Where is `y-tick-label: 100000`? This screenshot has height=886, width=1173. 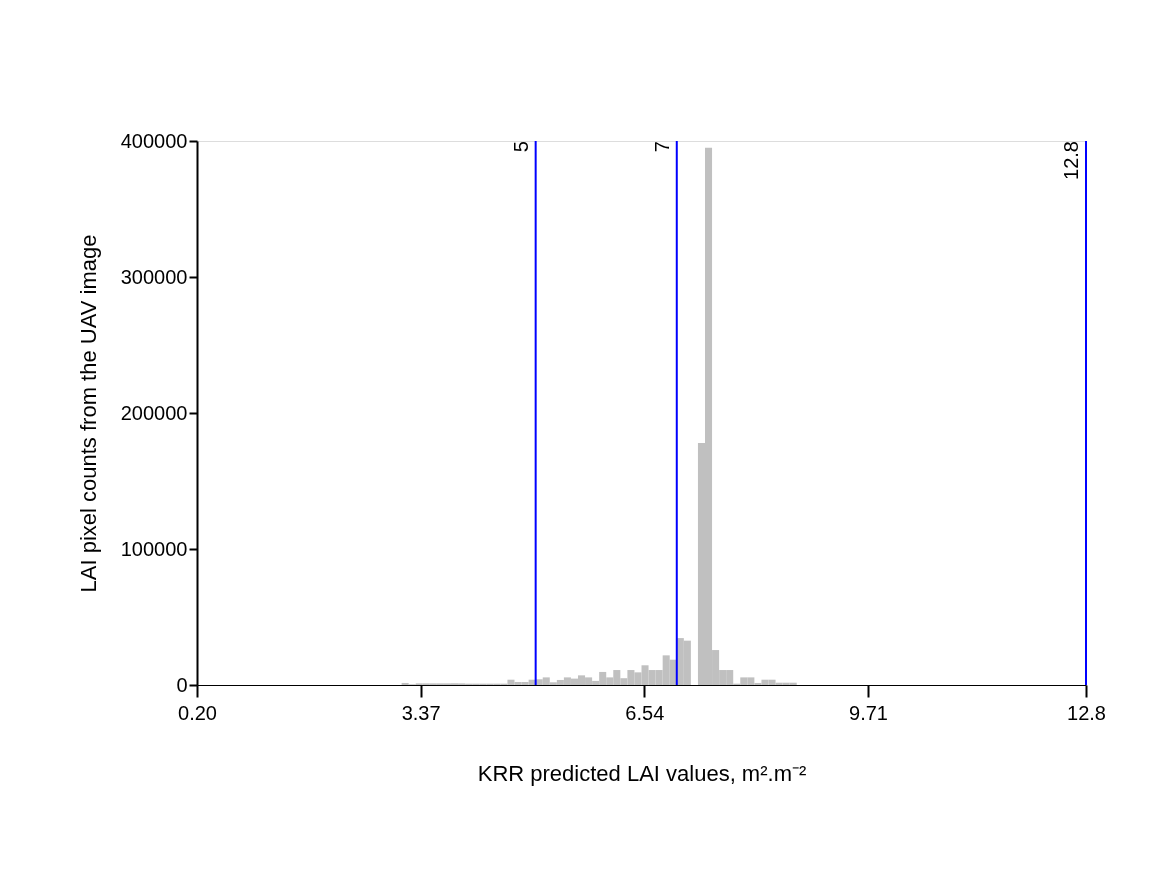
y-tick-label: 100000 is located at coordinates (154, 548).